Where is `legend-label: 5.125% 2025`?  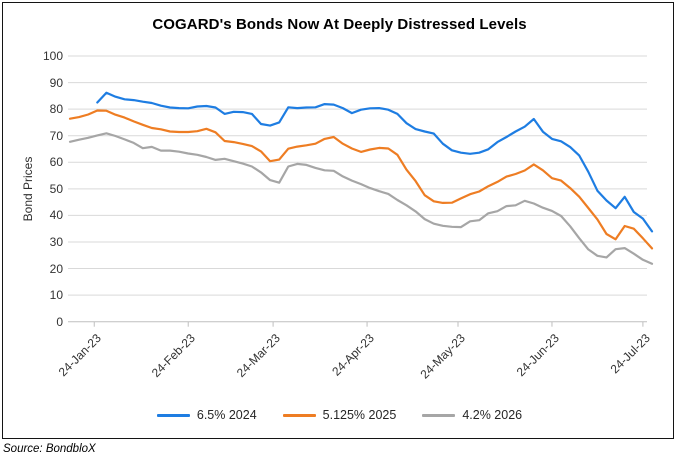 legend-label: 5.125% 2025 is located at coordinates (359, 415).